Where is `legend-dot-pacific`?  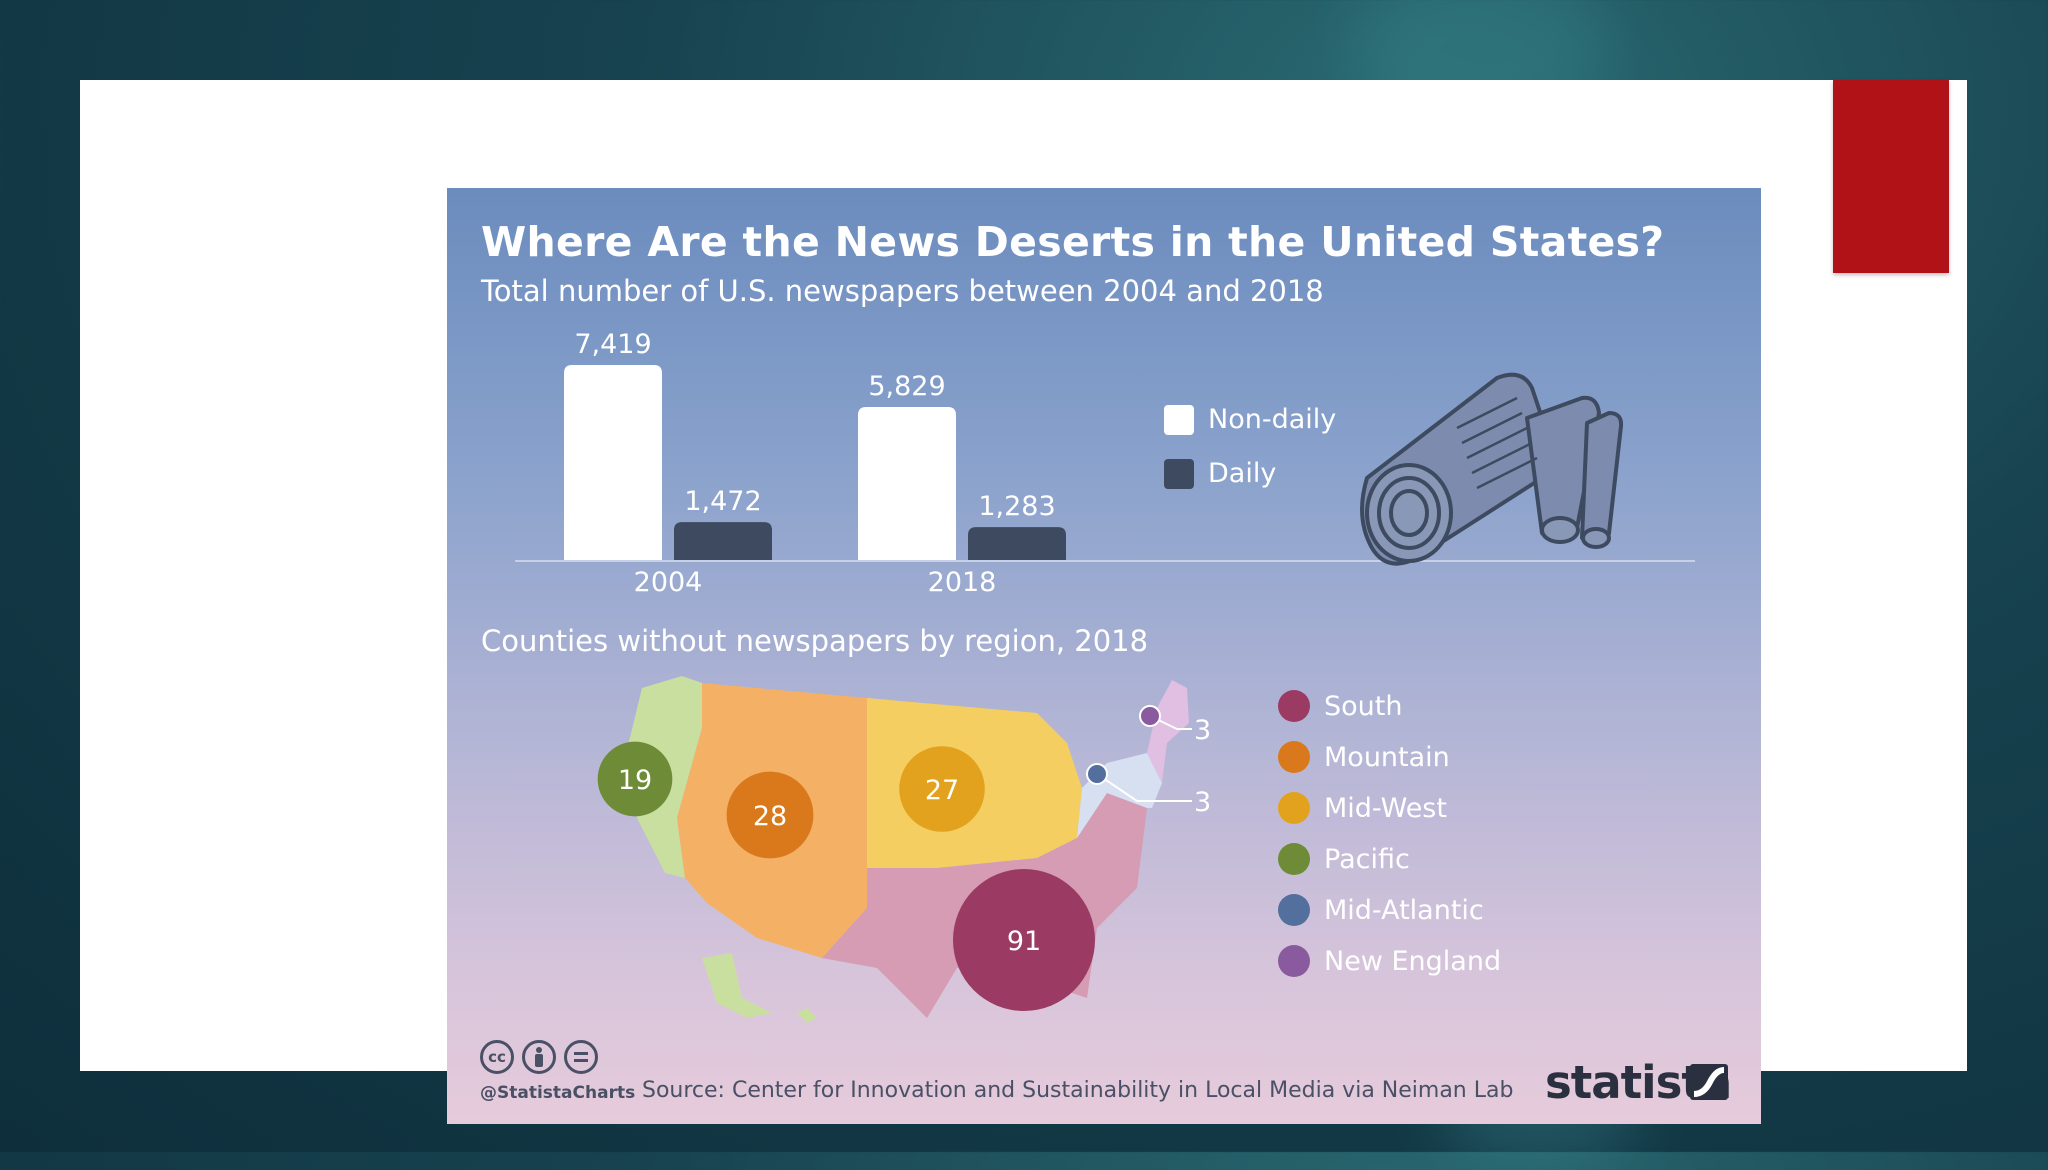 legend-dot-pacific is located at coordinates (1294, 859).